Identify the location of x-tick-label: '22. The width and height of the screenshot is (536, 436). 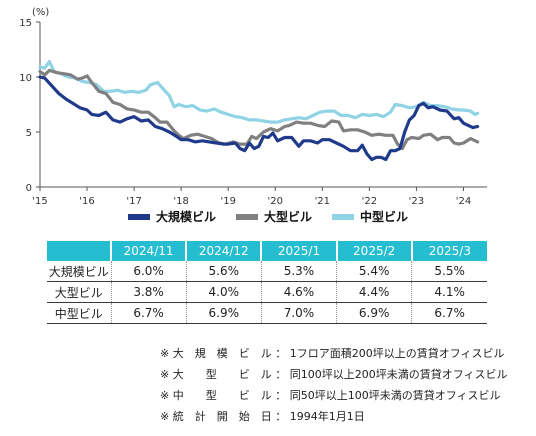
(369, 201).